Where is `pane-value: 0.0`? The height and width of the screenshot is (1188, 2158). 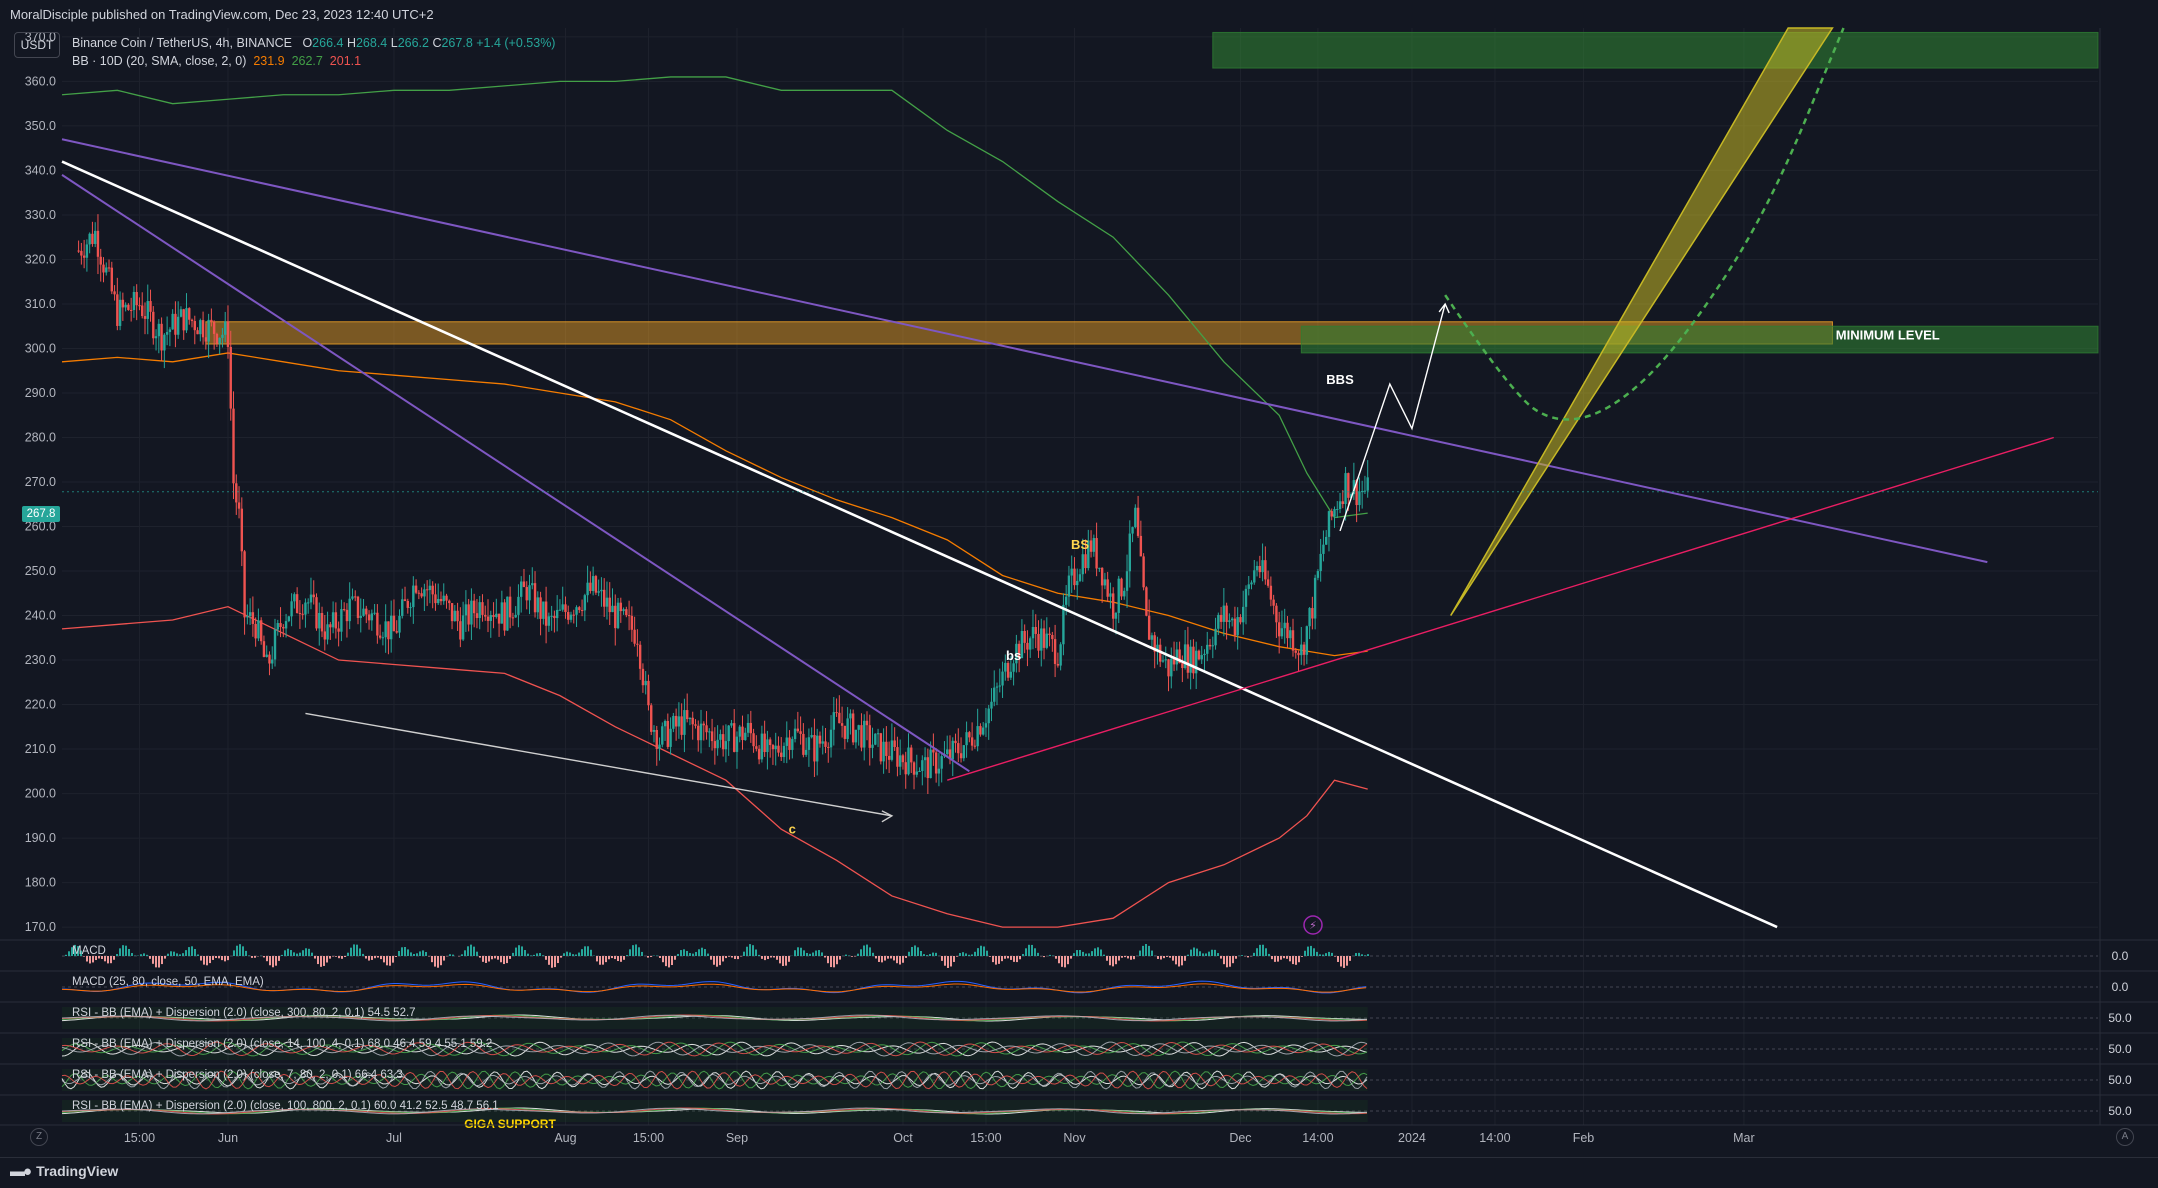
pane-value: 0.0 is located at coordinates (2120, 956).